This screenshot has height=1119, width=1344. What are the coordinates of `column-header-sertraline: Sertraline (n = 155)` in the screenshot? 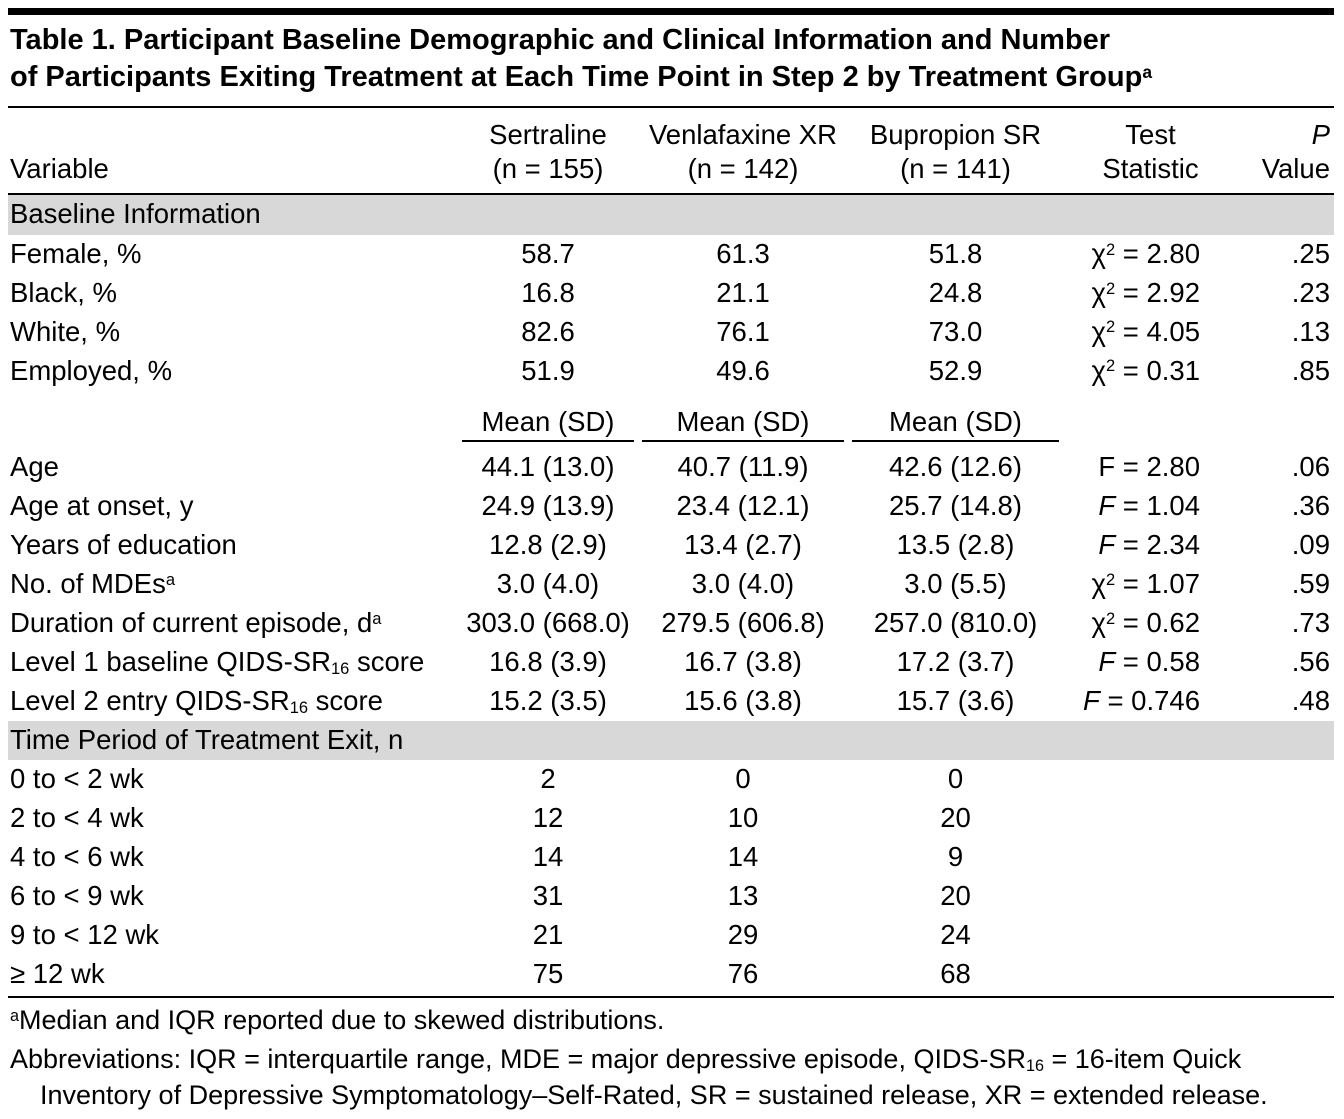 It's located at (548, 151).